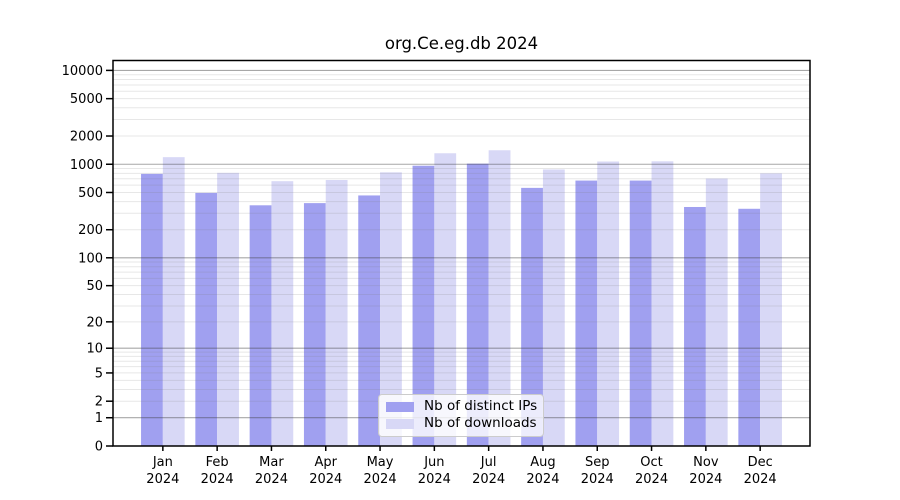 The height and width of the screenshot is (500, 900). What do you see at coordinates (640, 313) in the screenshot?
I see `bar-distinct-ips-oct` at bounding box center [640, 313].